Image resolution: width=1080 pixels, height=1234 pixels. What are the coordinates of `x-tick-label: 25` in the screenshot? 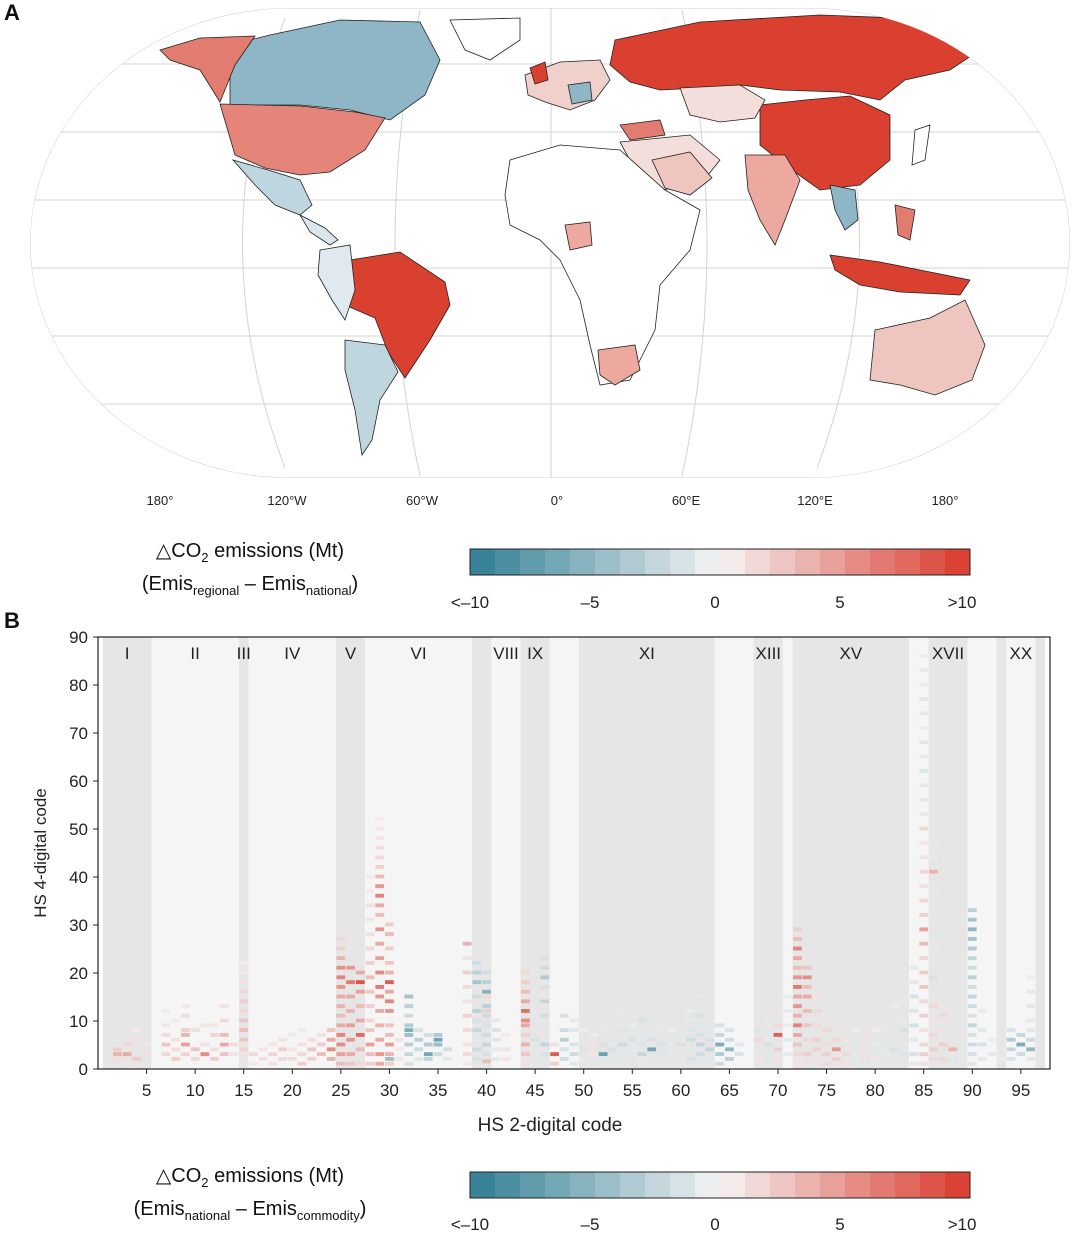 It's located at (340, 1090).